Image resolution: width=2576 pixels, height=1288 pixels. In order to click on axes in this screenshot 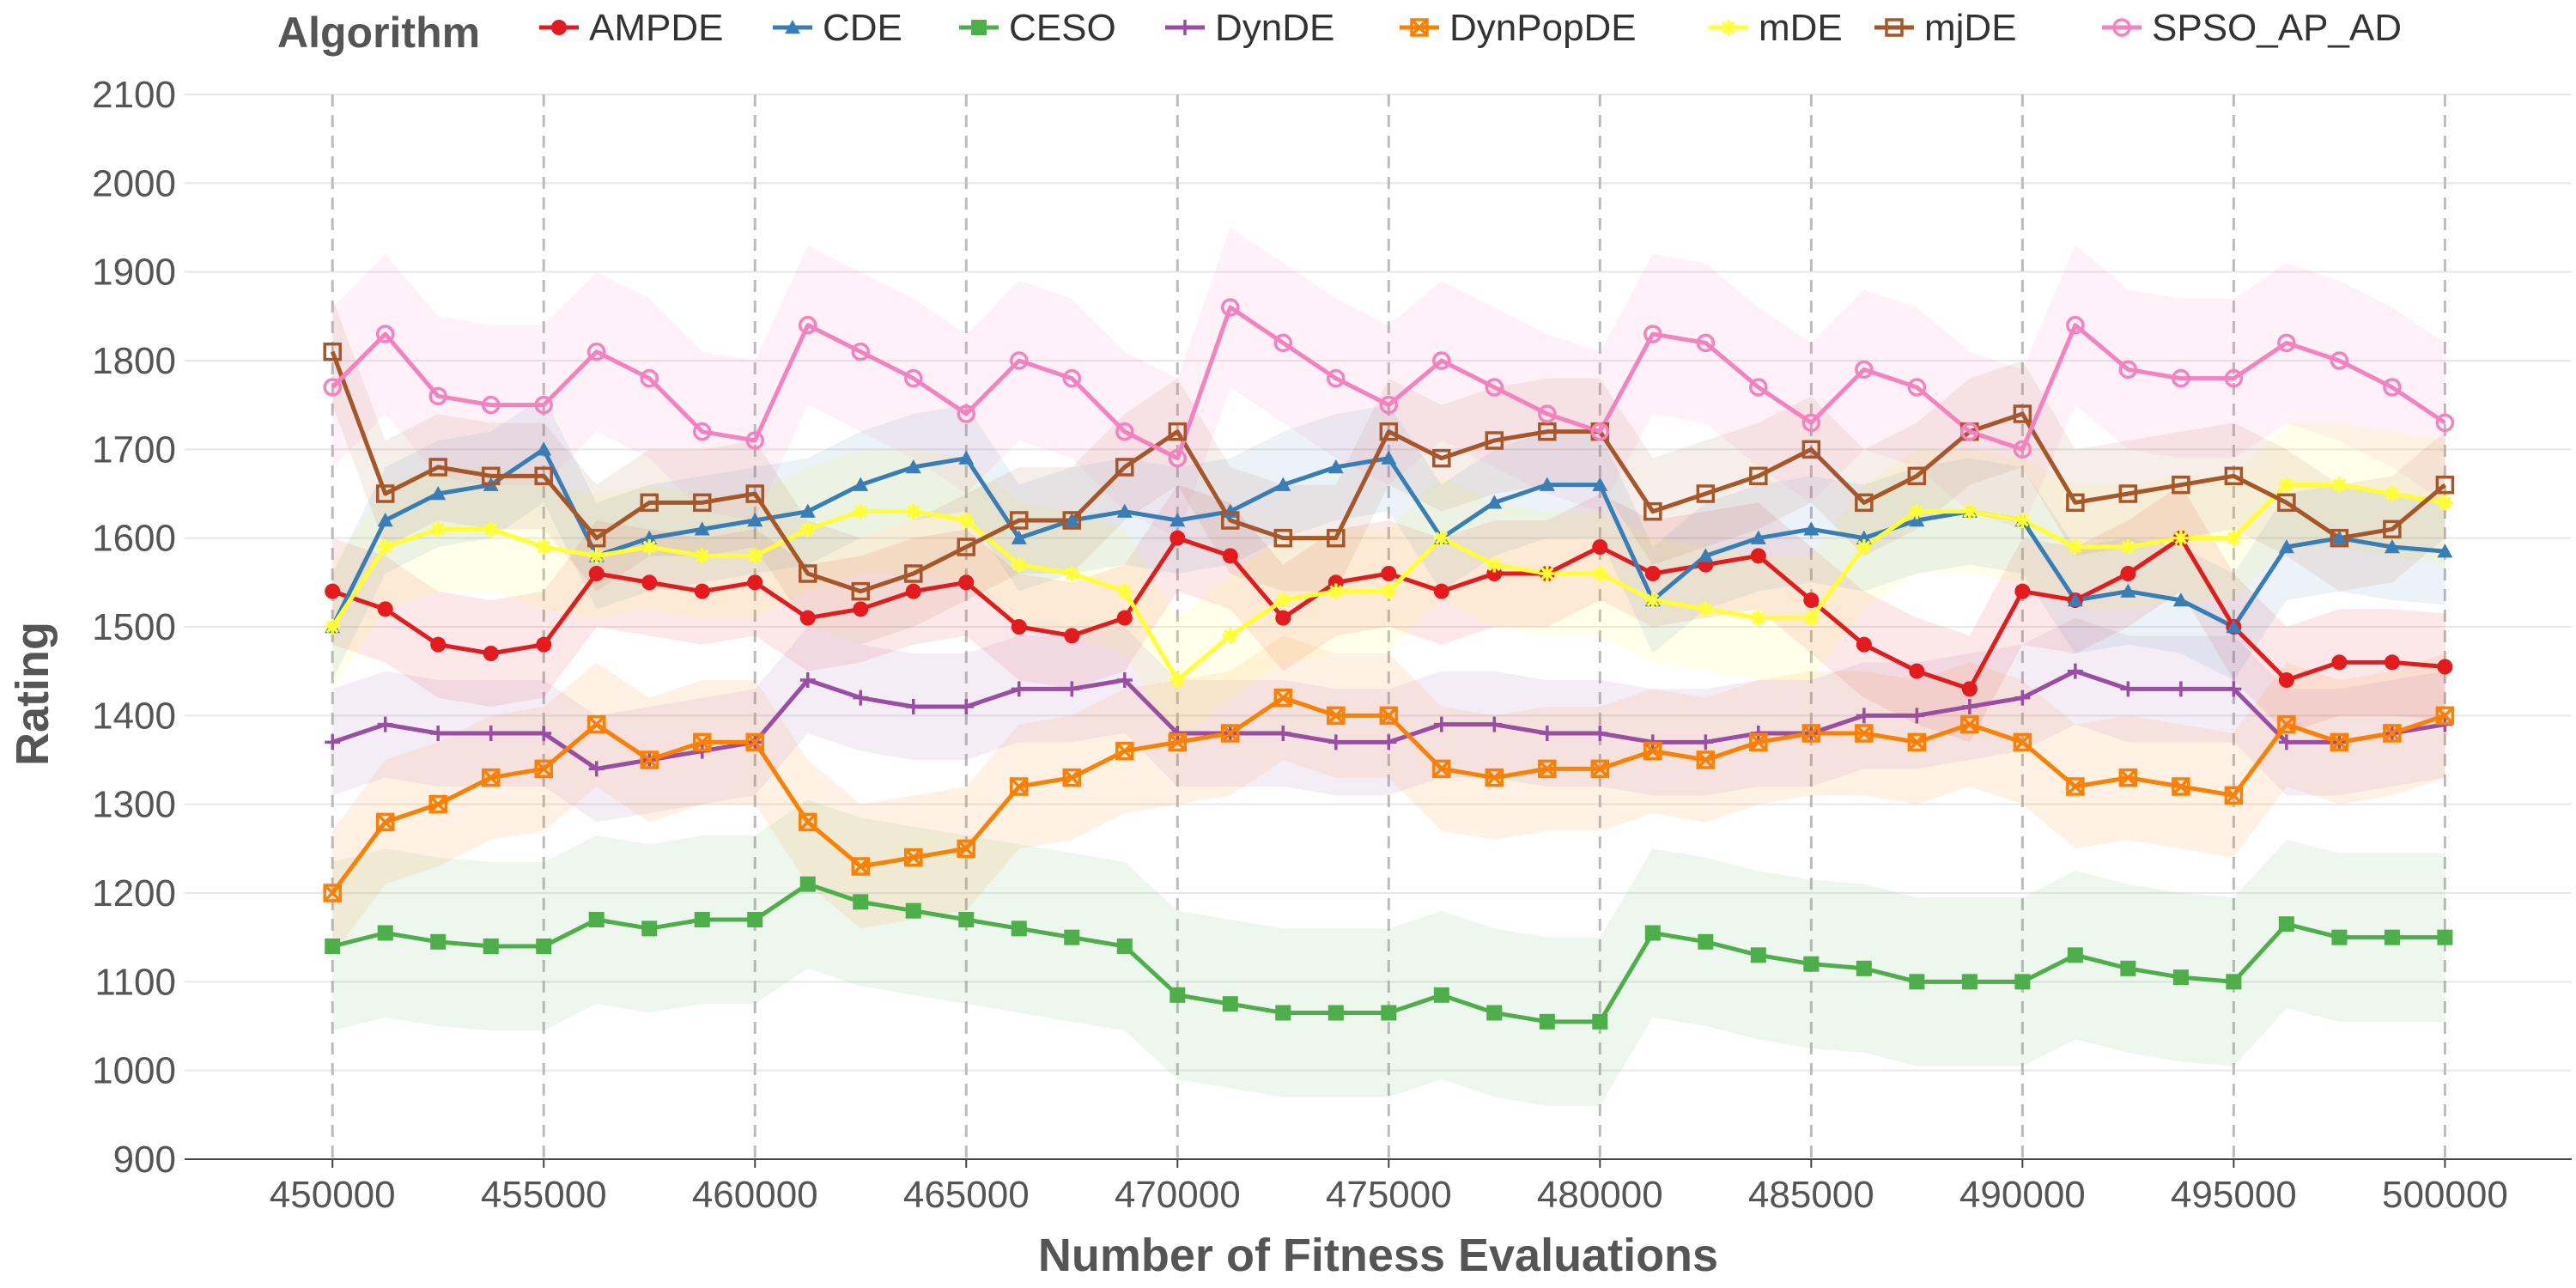, I will do `click(1378, 1163)`.